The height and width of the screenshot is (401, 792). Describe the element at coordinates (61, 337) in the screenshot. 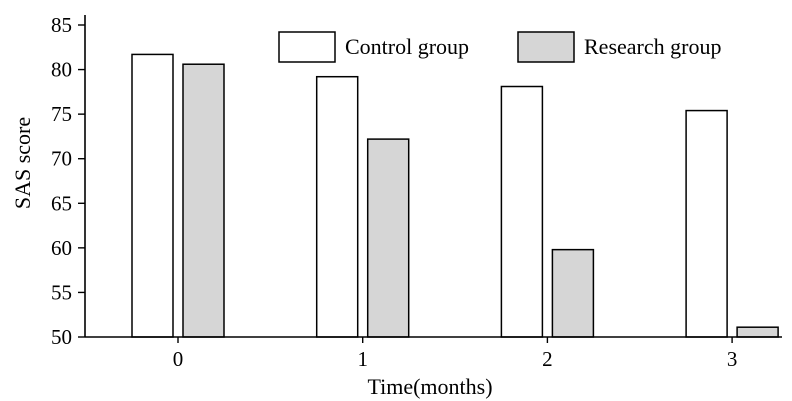

I see `y-tick-label-50: 50` at that location.